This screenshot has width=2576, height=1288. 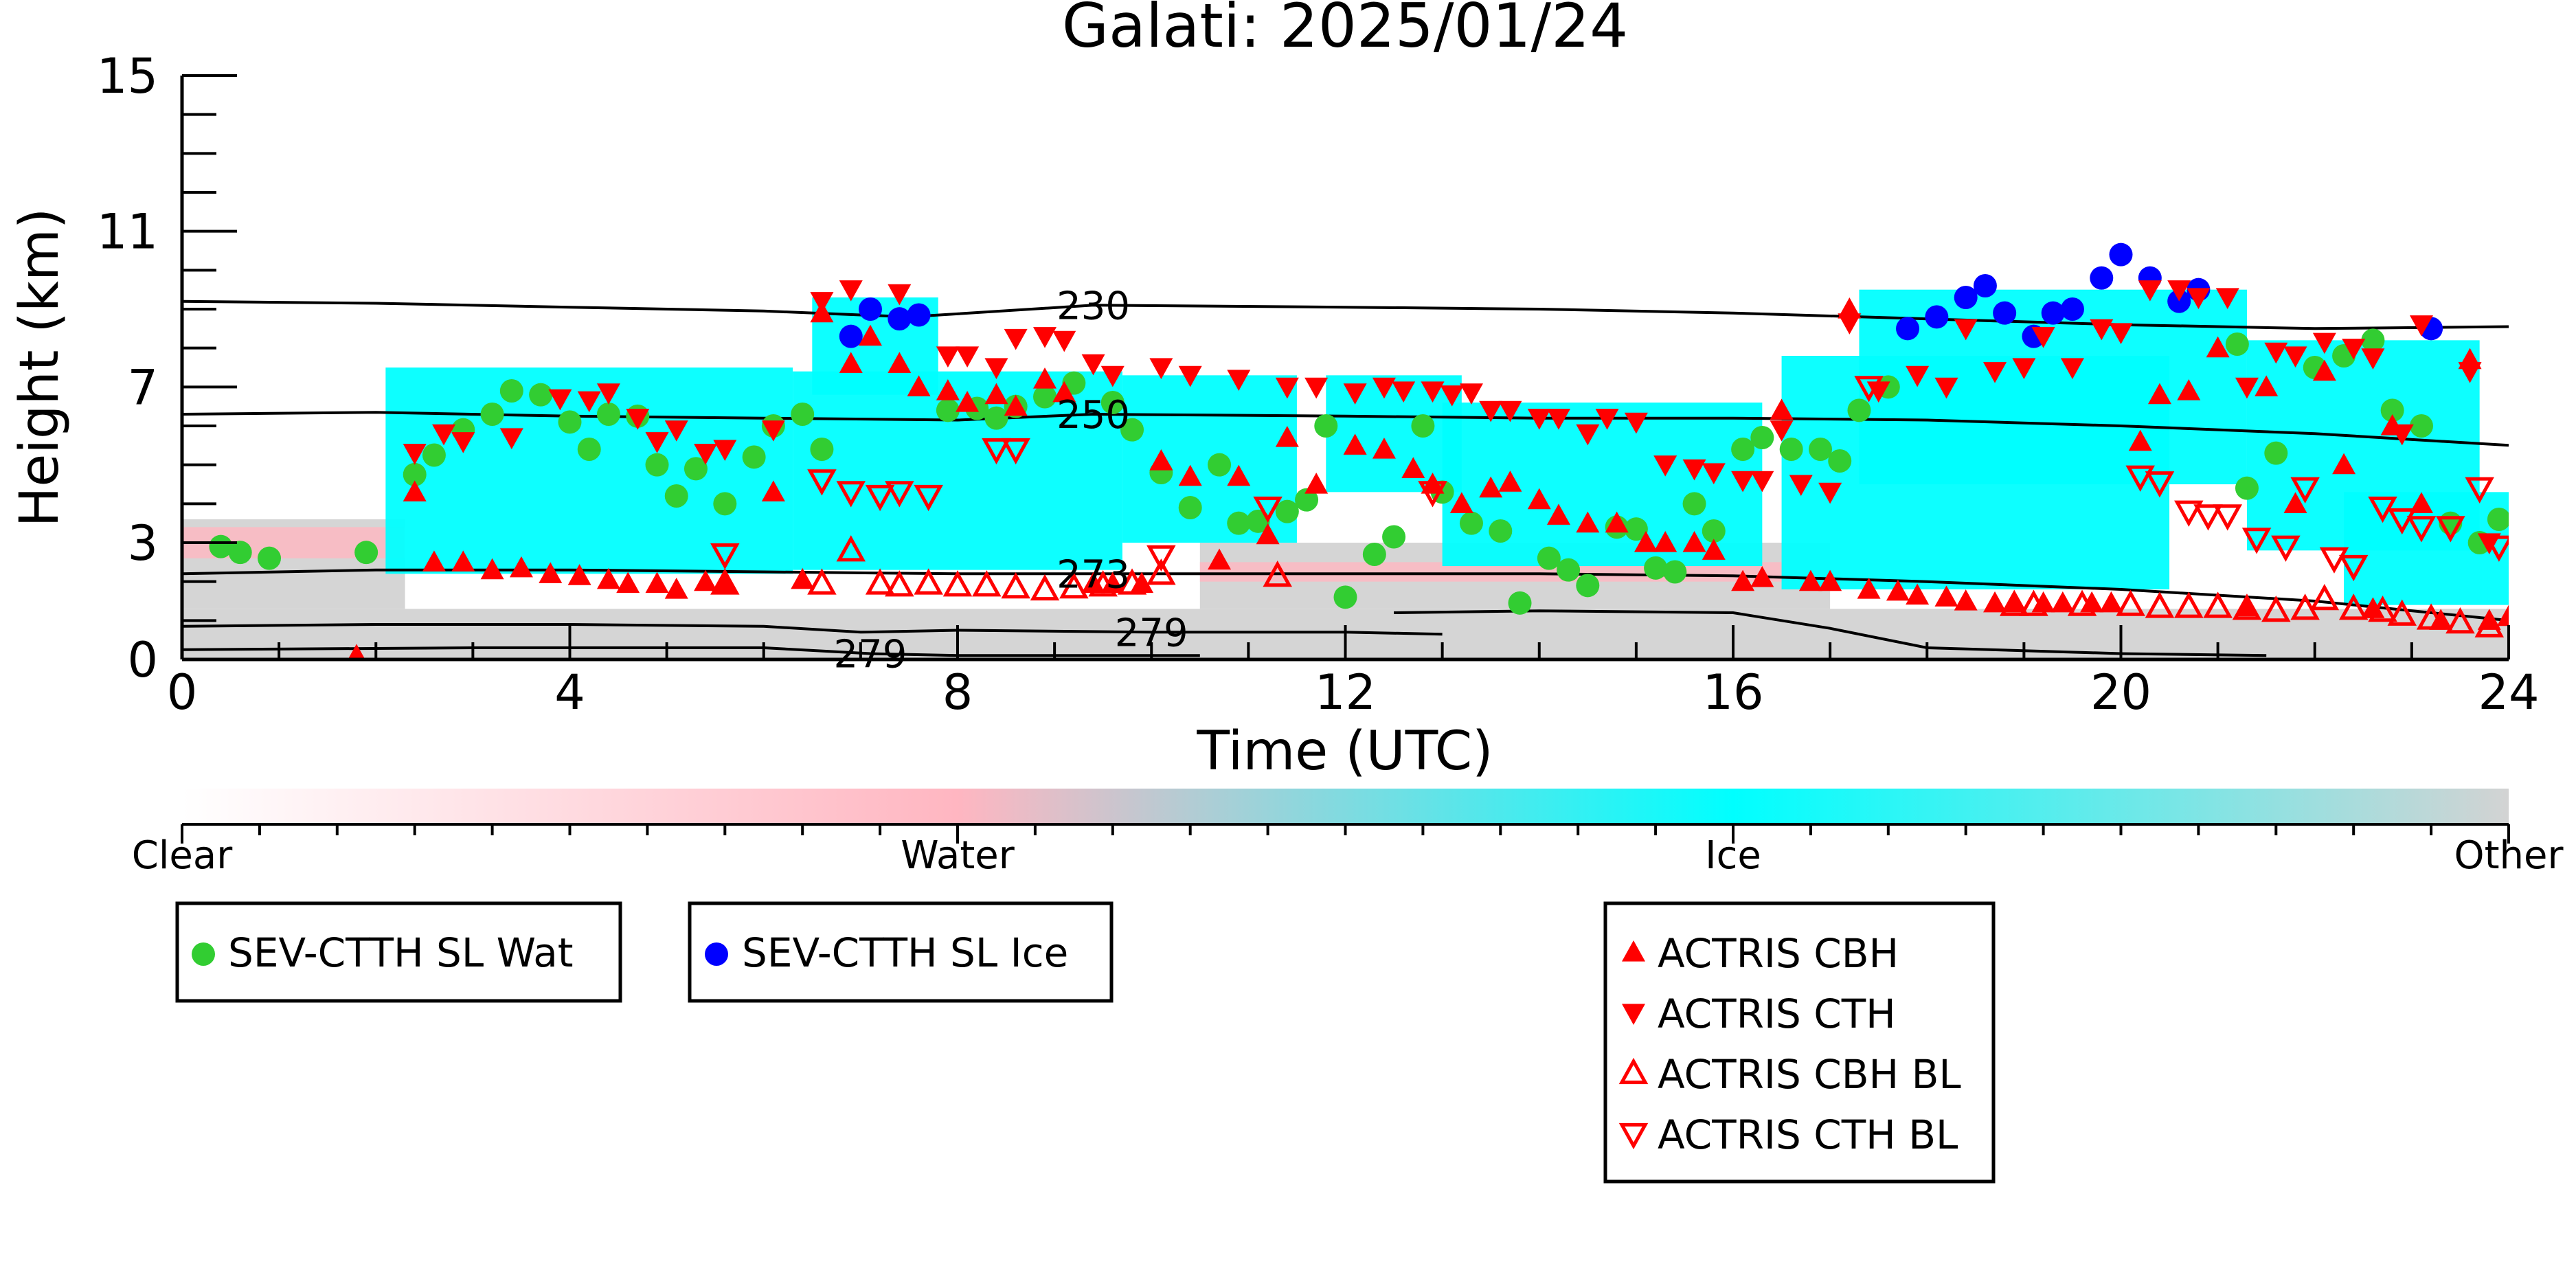 What do you see at coordinates (1345, 692) in the screenshot?
I see `x-tick-label: 12` at bounding box center [1345, 692].